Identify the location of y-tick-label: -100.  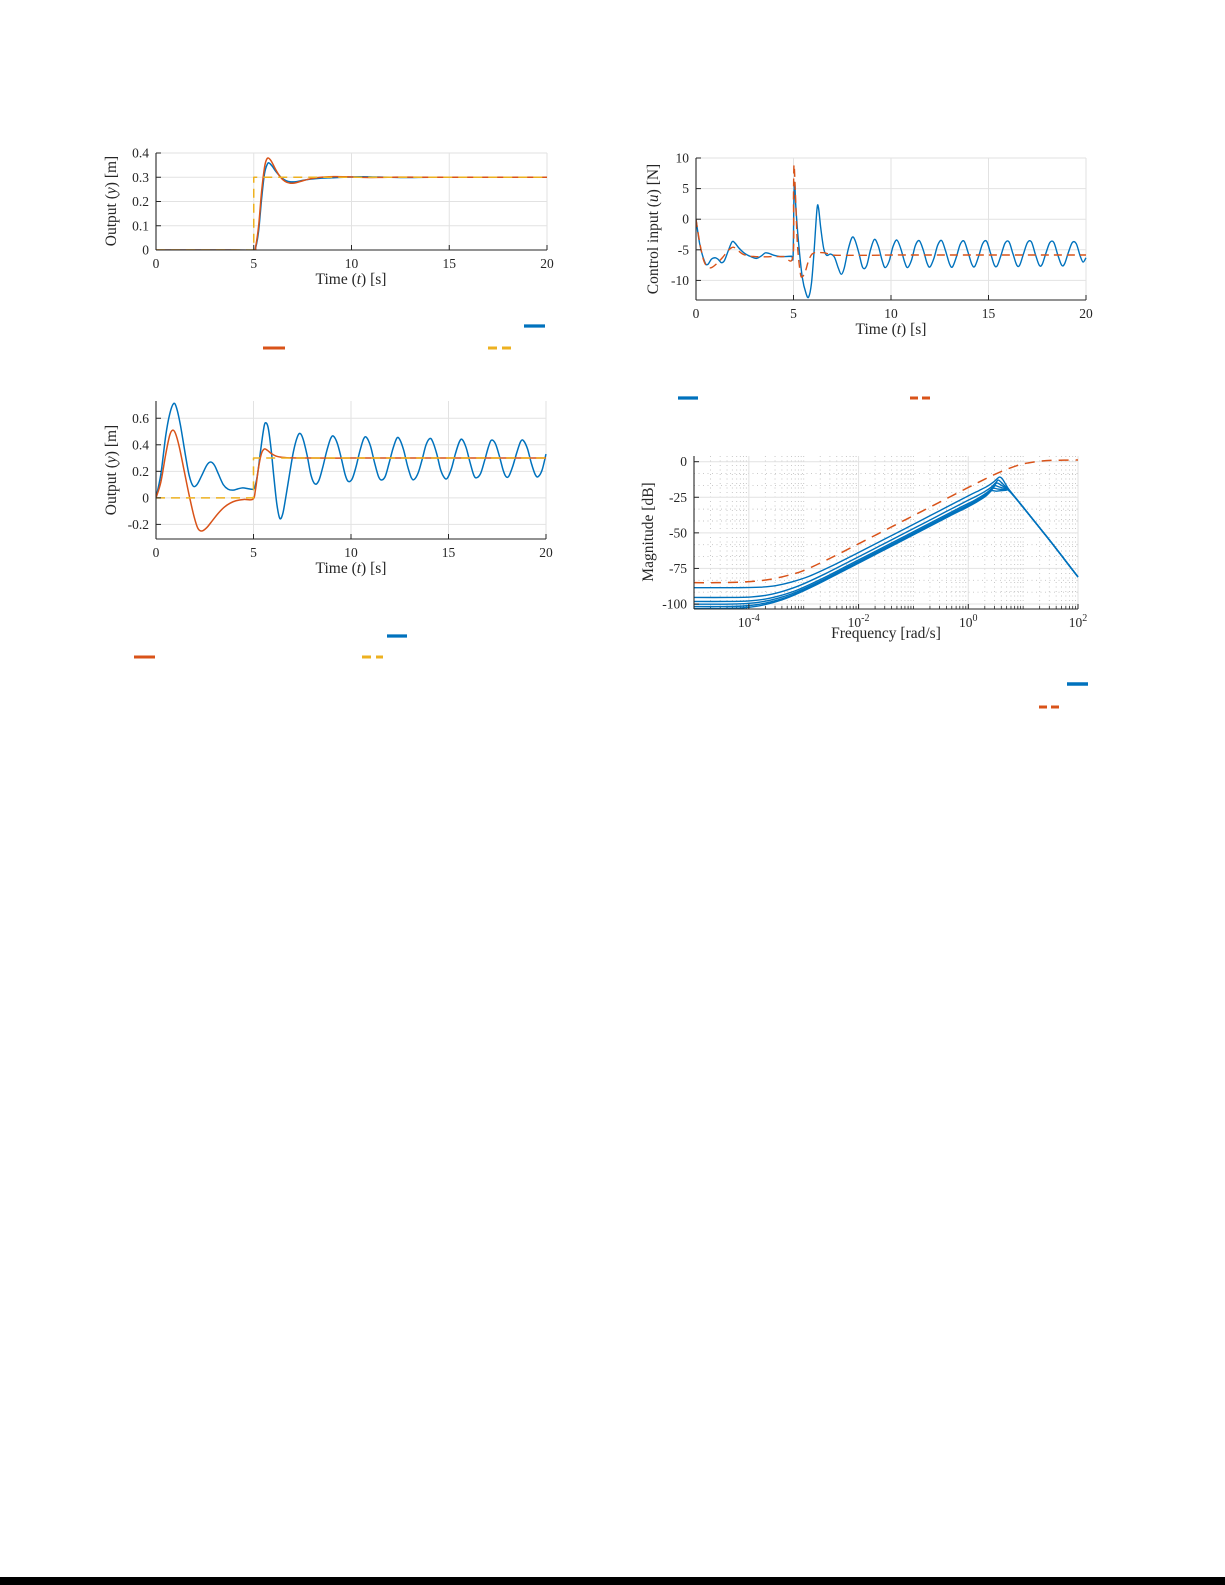
(674, 604).